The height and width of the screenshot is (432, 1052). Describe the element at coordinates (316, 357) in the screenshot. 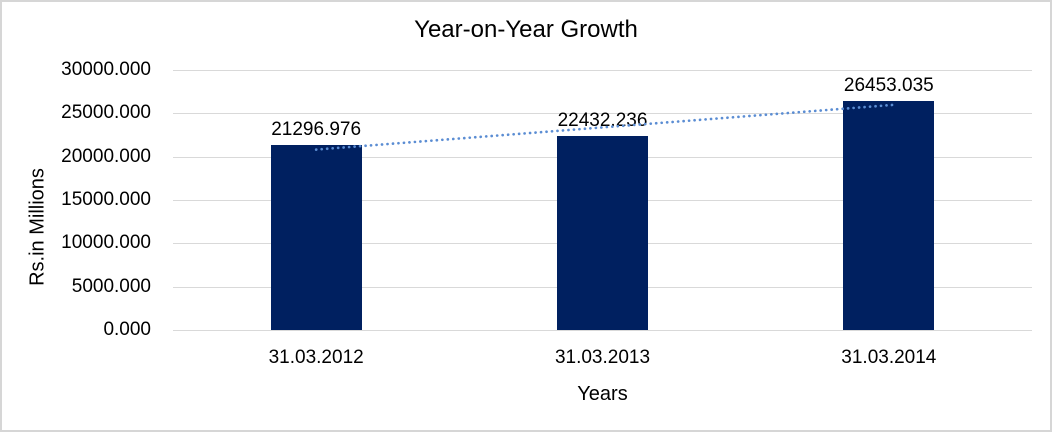

I see `x-axis-tick-label: 31.03.2012` at that location.